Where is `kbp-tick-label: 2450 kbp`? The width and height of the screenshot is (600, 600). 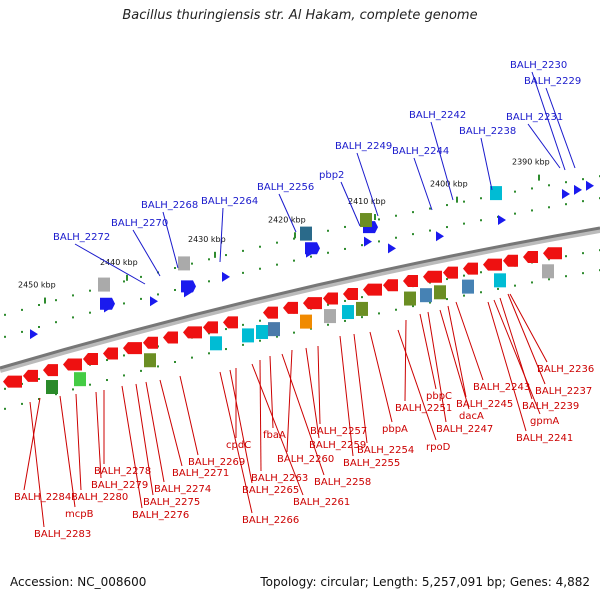
kbp-tick-label: 2450 kbp is located at coordinates (37, 285).